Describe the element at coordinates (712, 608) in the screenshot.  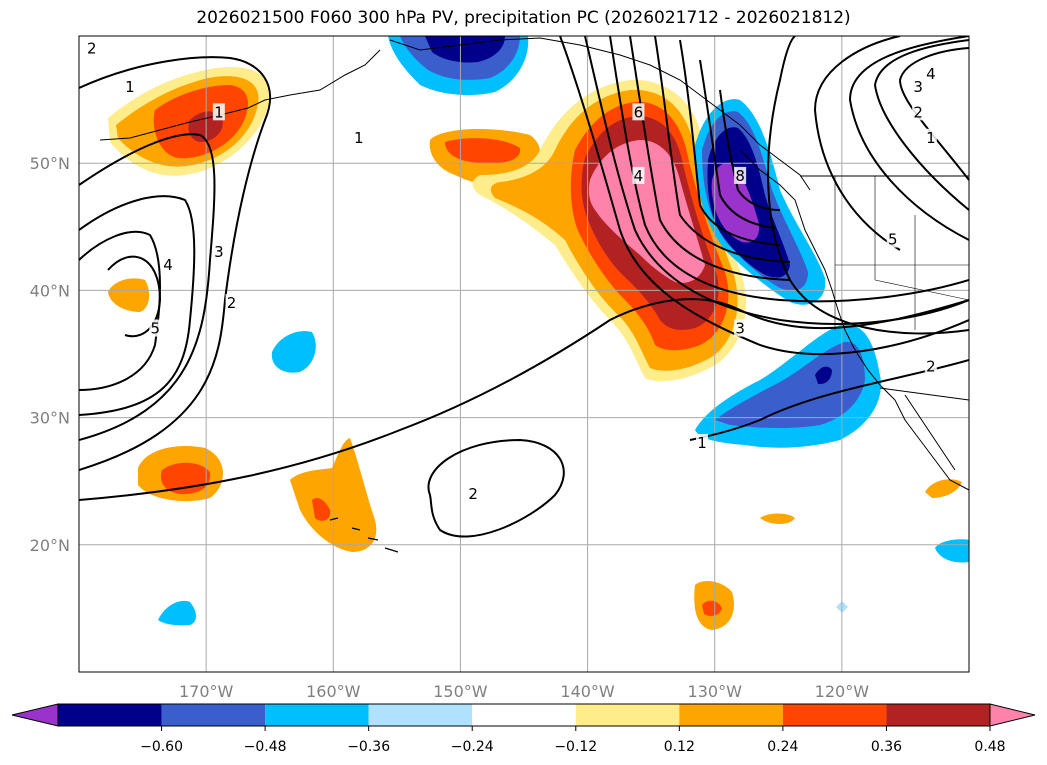
I see `precip-blob-15n-130w-red` at that location.